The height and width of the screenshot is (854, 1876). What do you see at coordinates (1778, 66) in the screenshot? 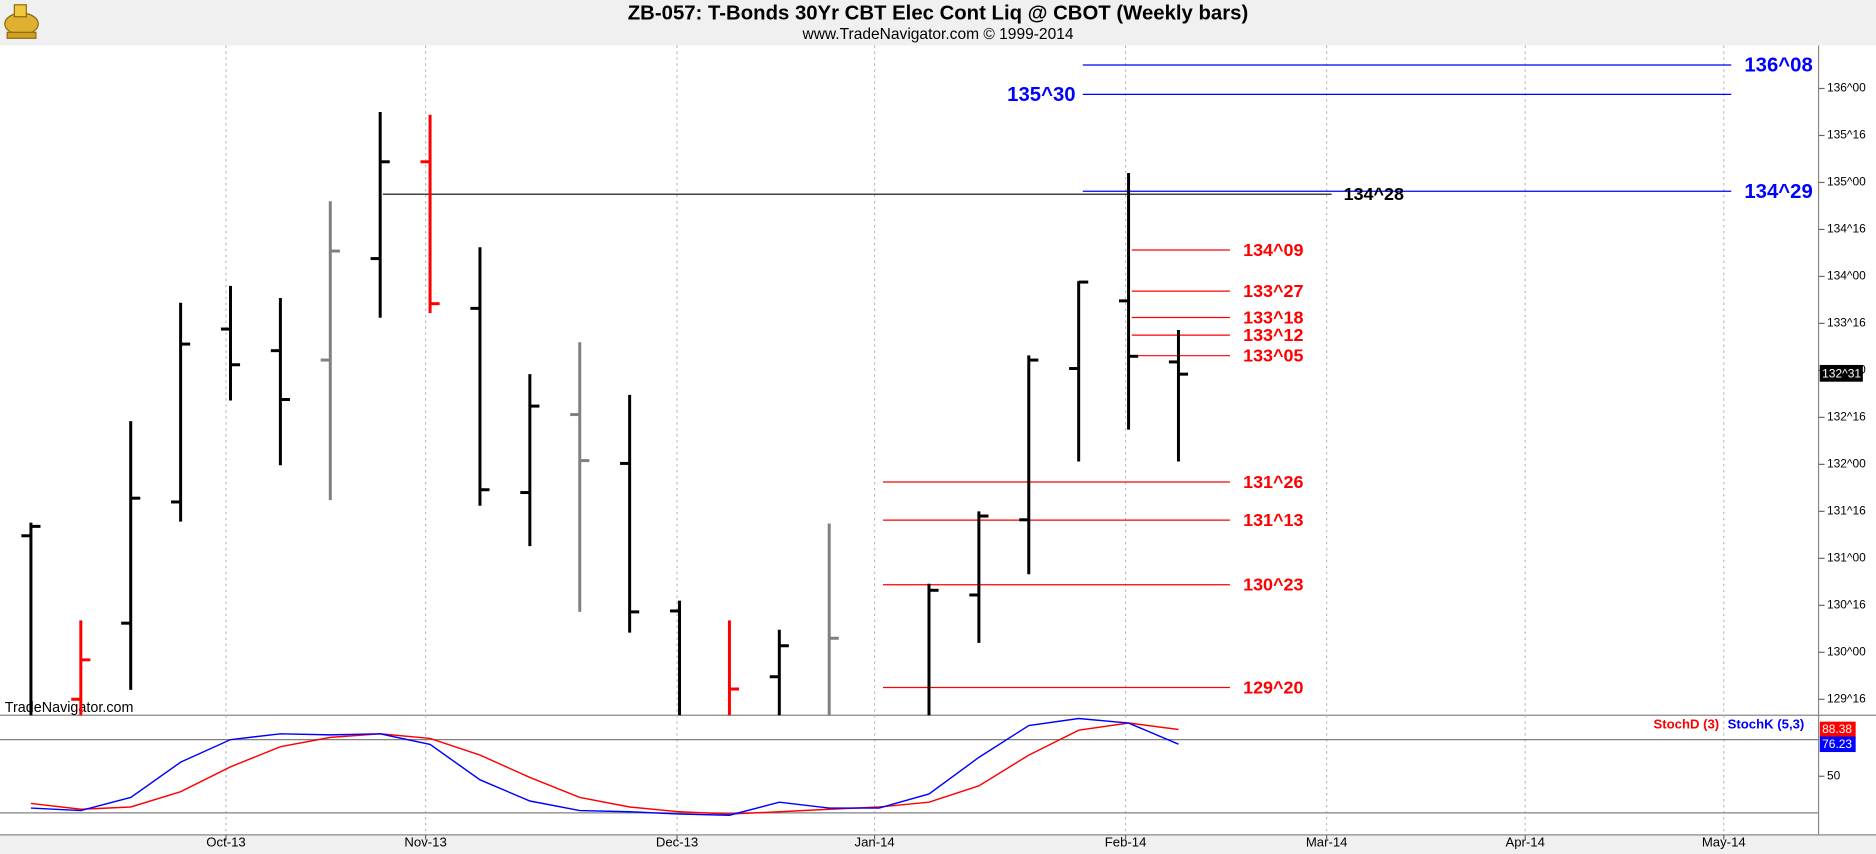
I see `level-label: 136^08` at bounding box center [1778, 66].